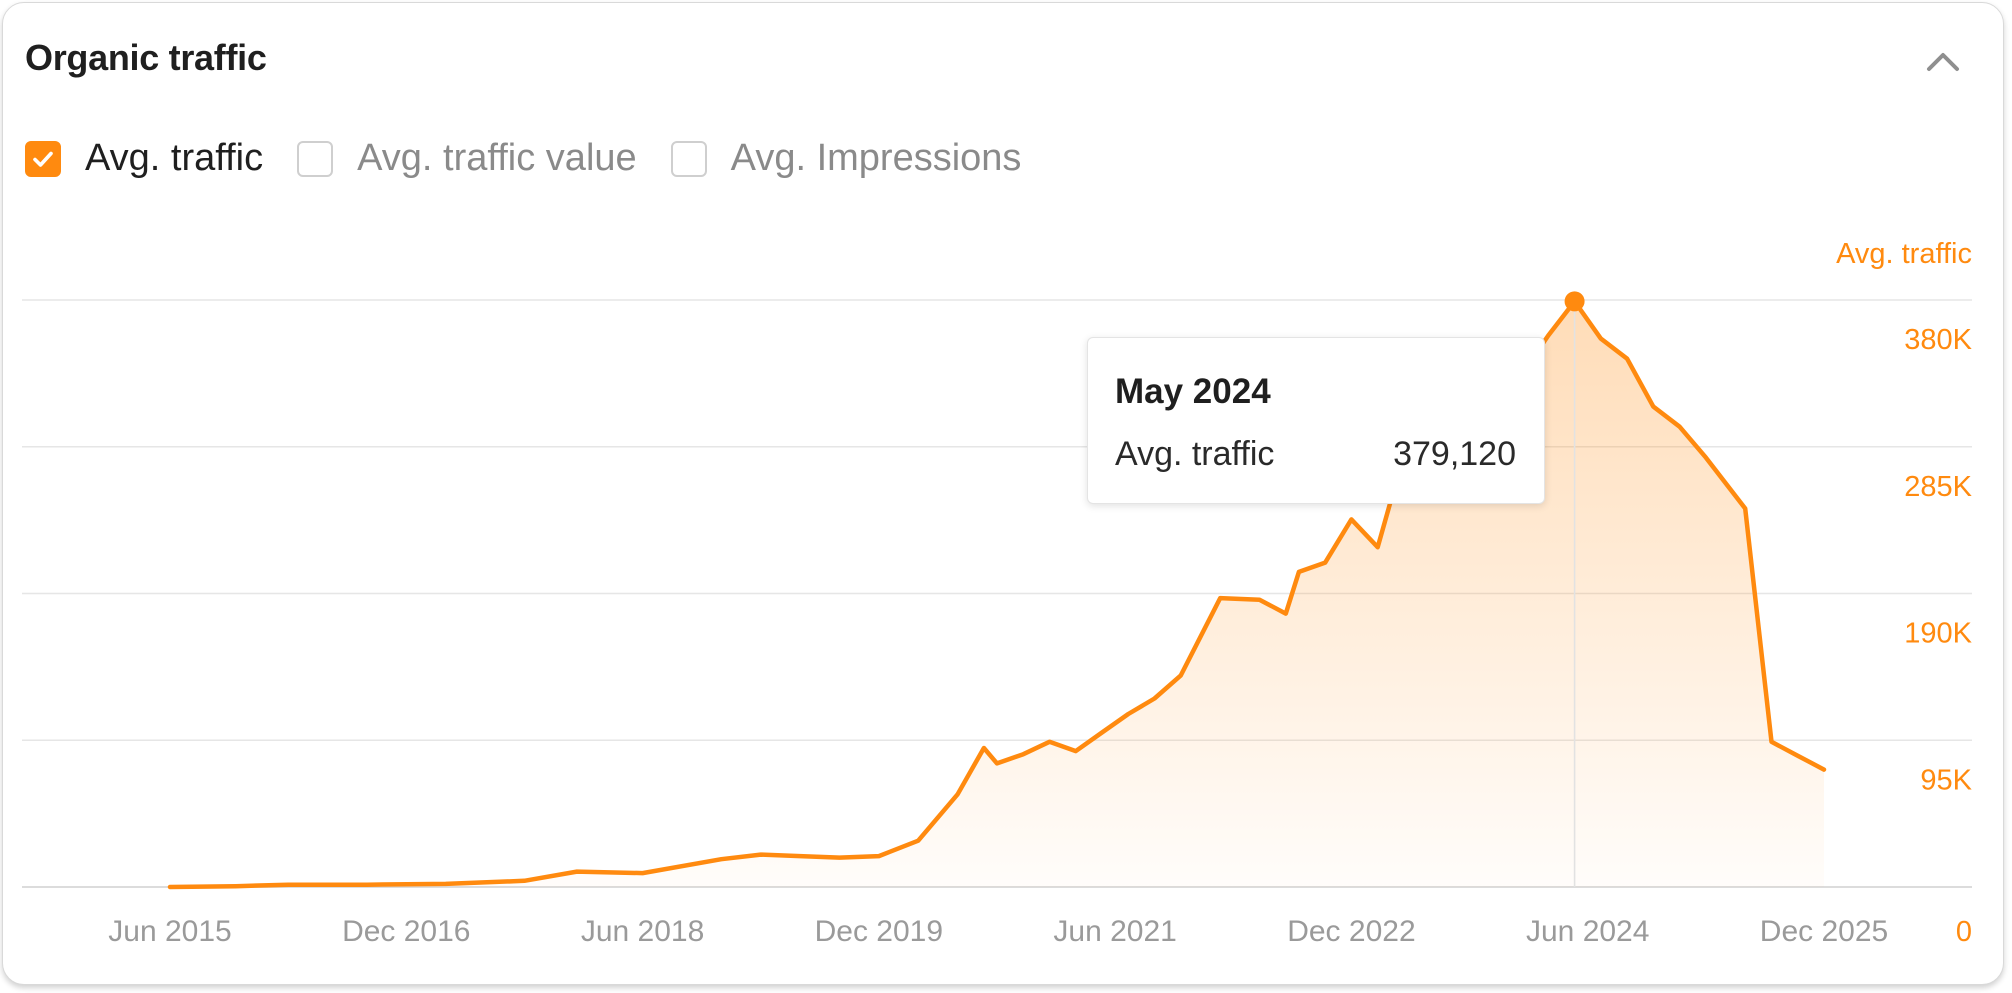 This screenshot has width=2012, height=993. I want to click on x-tick-label: Dec 2022, so click(1351, 931).